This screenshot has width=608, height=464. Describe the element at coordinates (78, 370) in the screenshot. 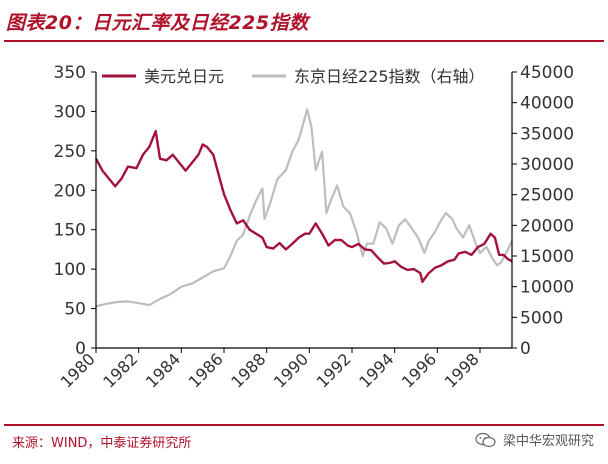

I see `x-tick-label: 1980` at that location.